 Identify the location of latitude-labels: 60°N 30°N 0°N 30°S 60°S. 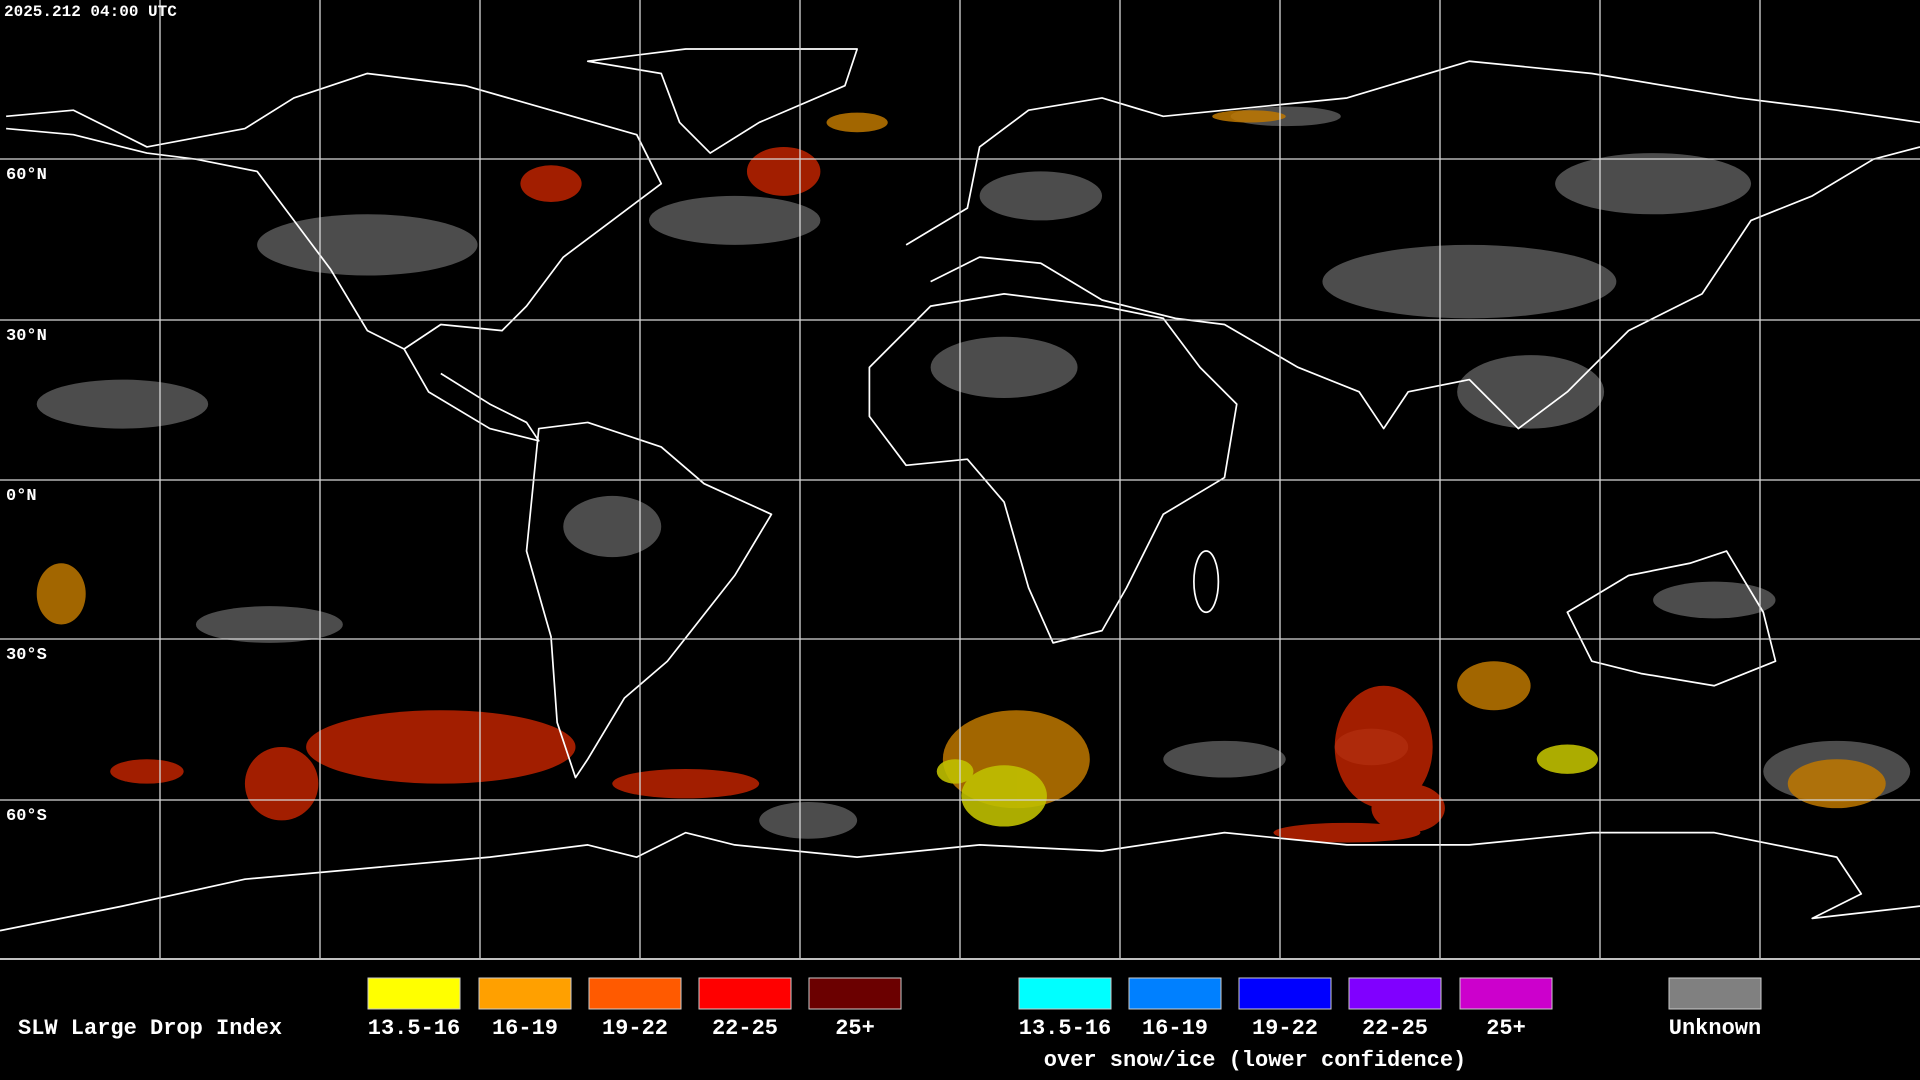
(26, 496).